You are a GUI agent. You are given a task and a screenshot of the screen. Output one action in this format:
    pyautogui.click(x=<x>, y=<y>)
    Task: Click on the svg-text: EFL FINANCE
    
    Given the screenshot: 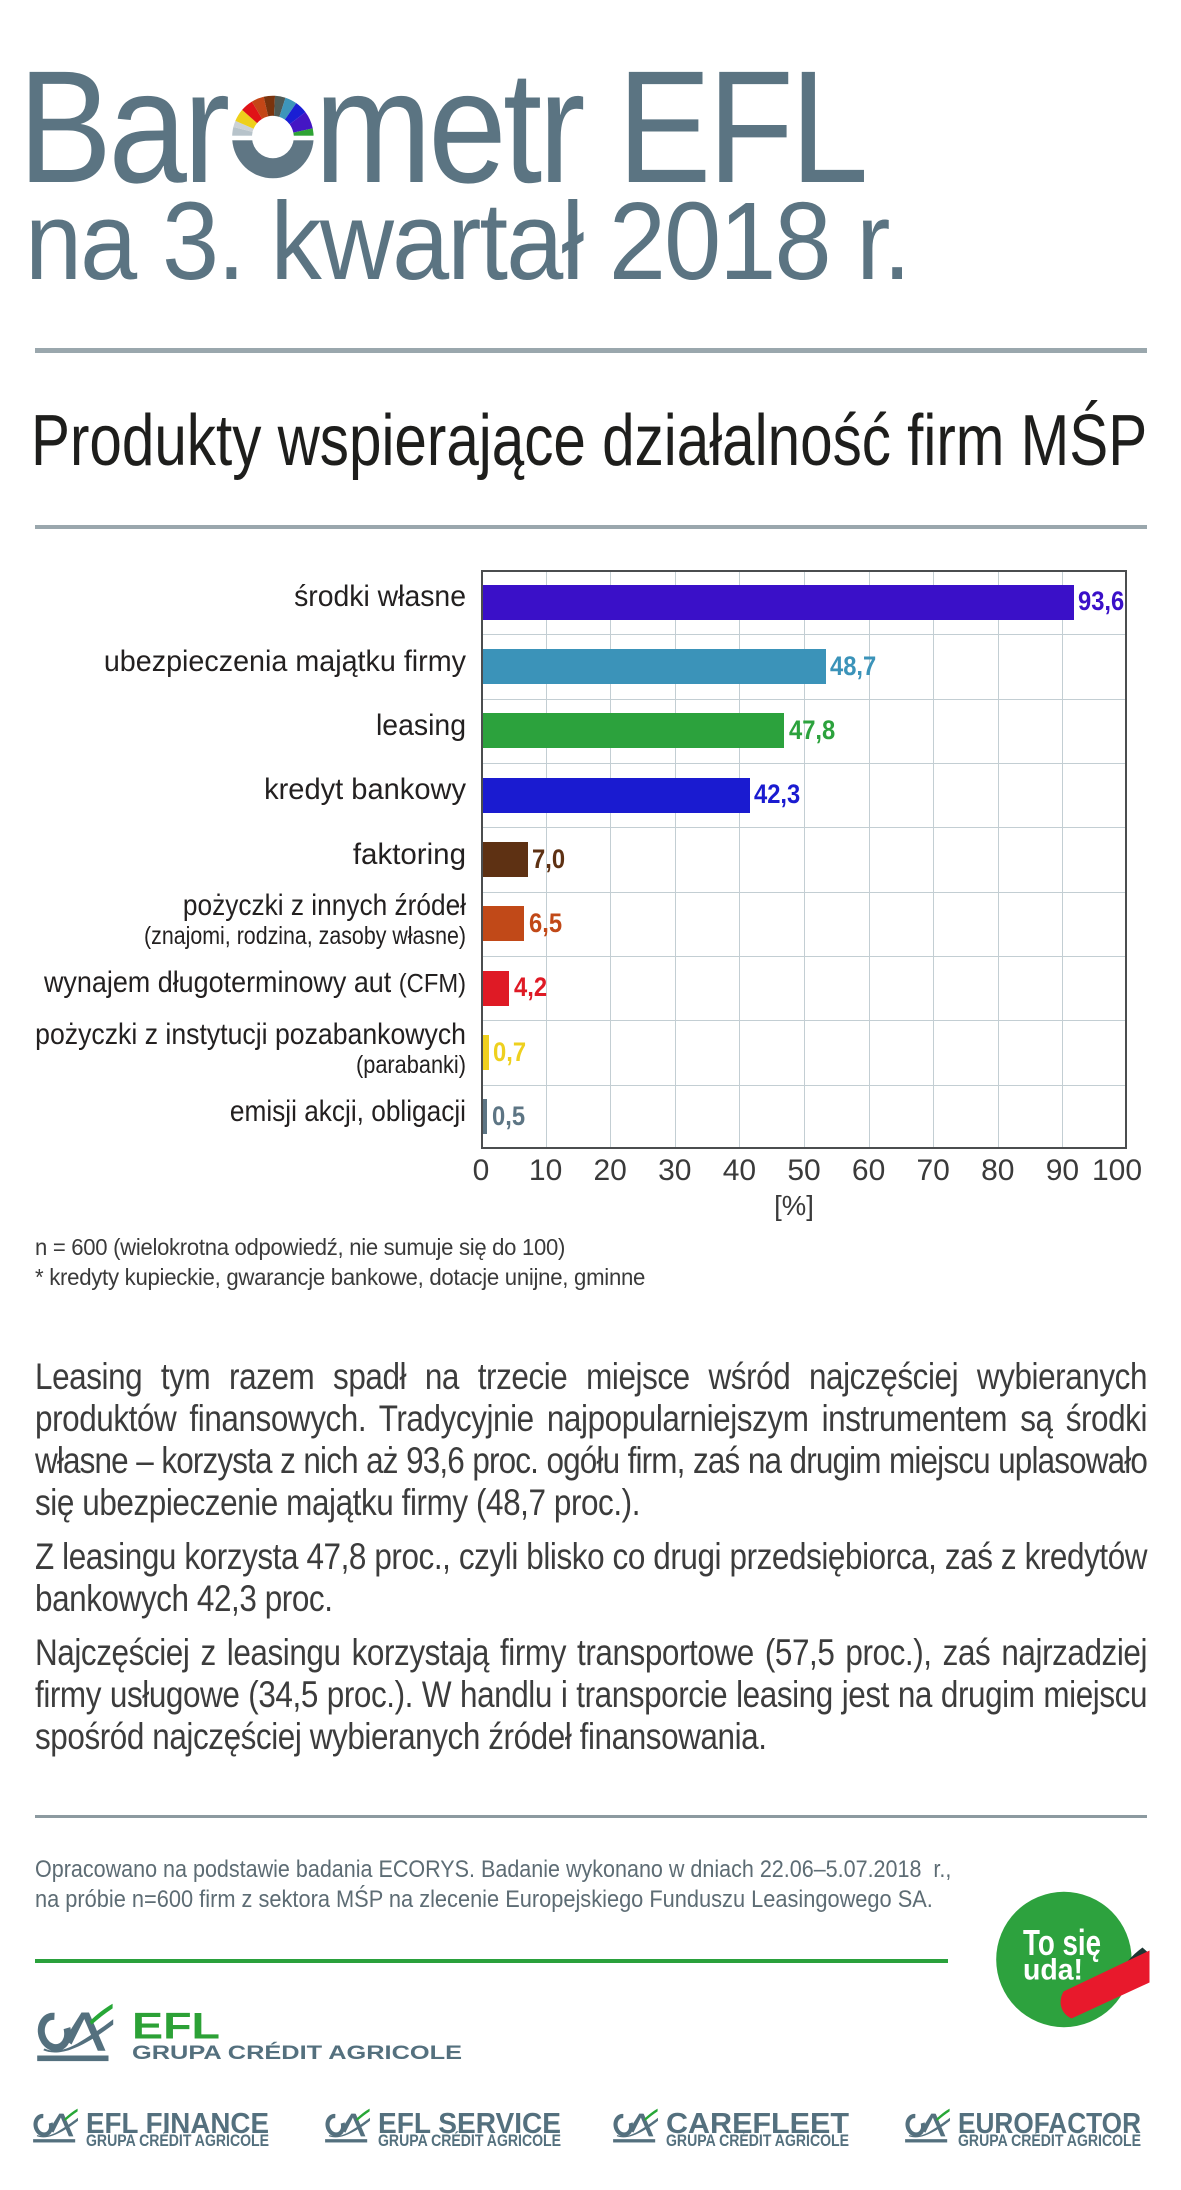 What is the action you would take?
    pyautogui.click(x=177, y=2124)
    